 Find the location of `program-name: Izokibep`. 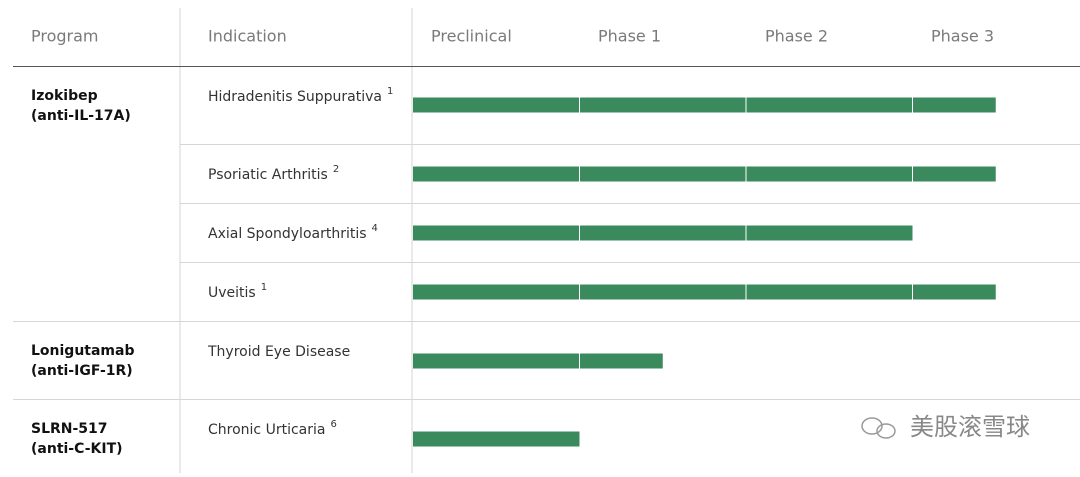

program-name: Izokibep is located at coordinates (64, 96).